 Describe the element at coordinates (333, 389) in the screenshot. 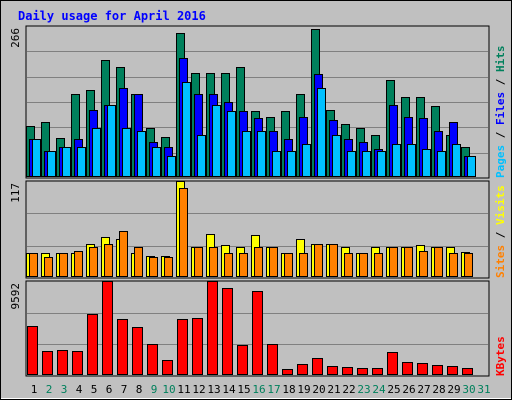

I see `x-tick-label: 21` at that location.